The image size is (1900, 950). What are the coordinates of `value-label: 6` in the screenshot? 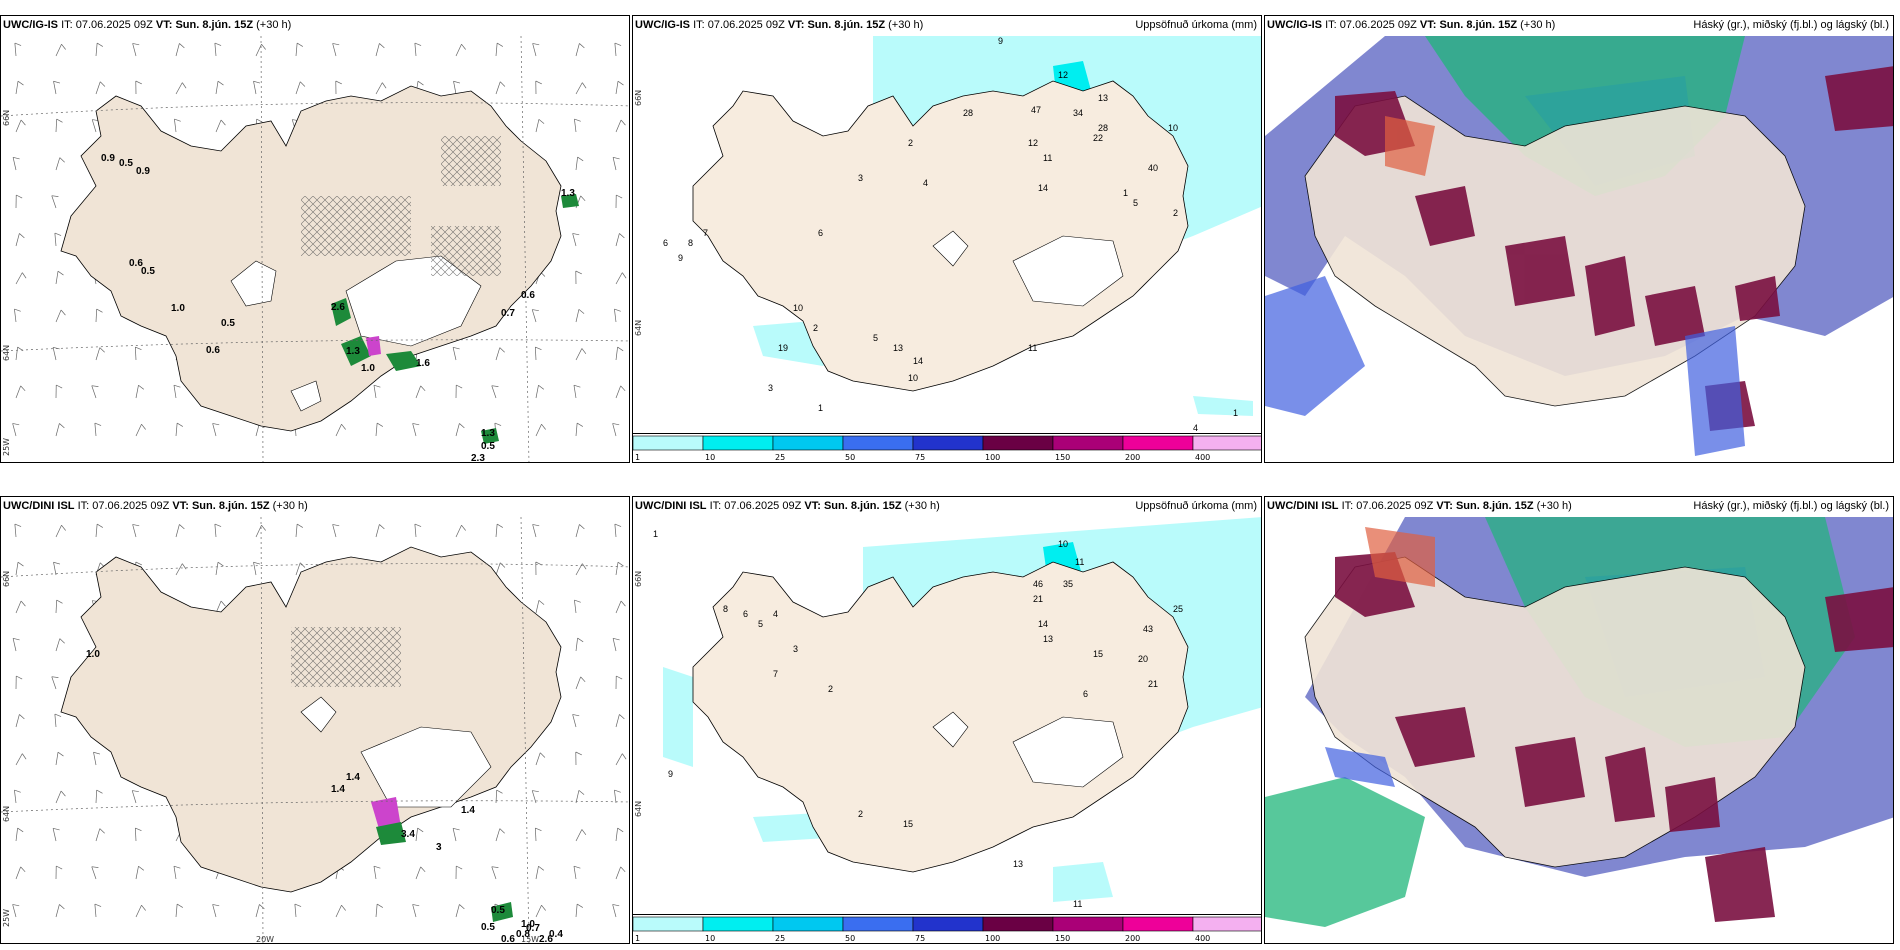 It's located at (1085, 694).